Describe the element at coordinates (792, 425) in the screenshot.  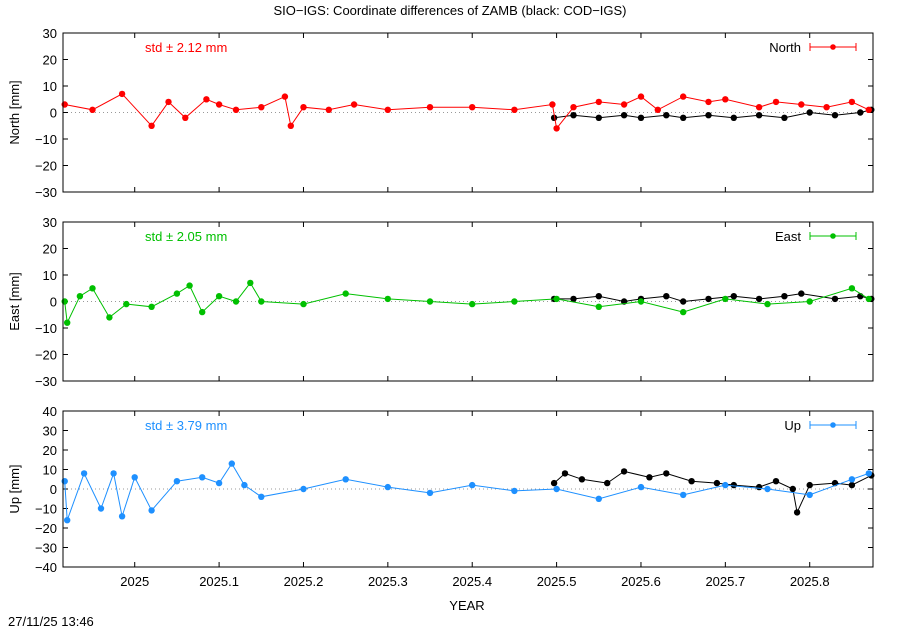
I see `legend-label: Up` at that location.